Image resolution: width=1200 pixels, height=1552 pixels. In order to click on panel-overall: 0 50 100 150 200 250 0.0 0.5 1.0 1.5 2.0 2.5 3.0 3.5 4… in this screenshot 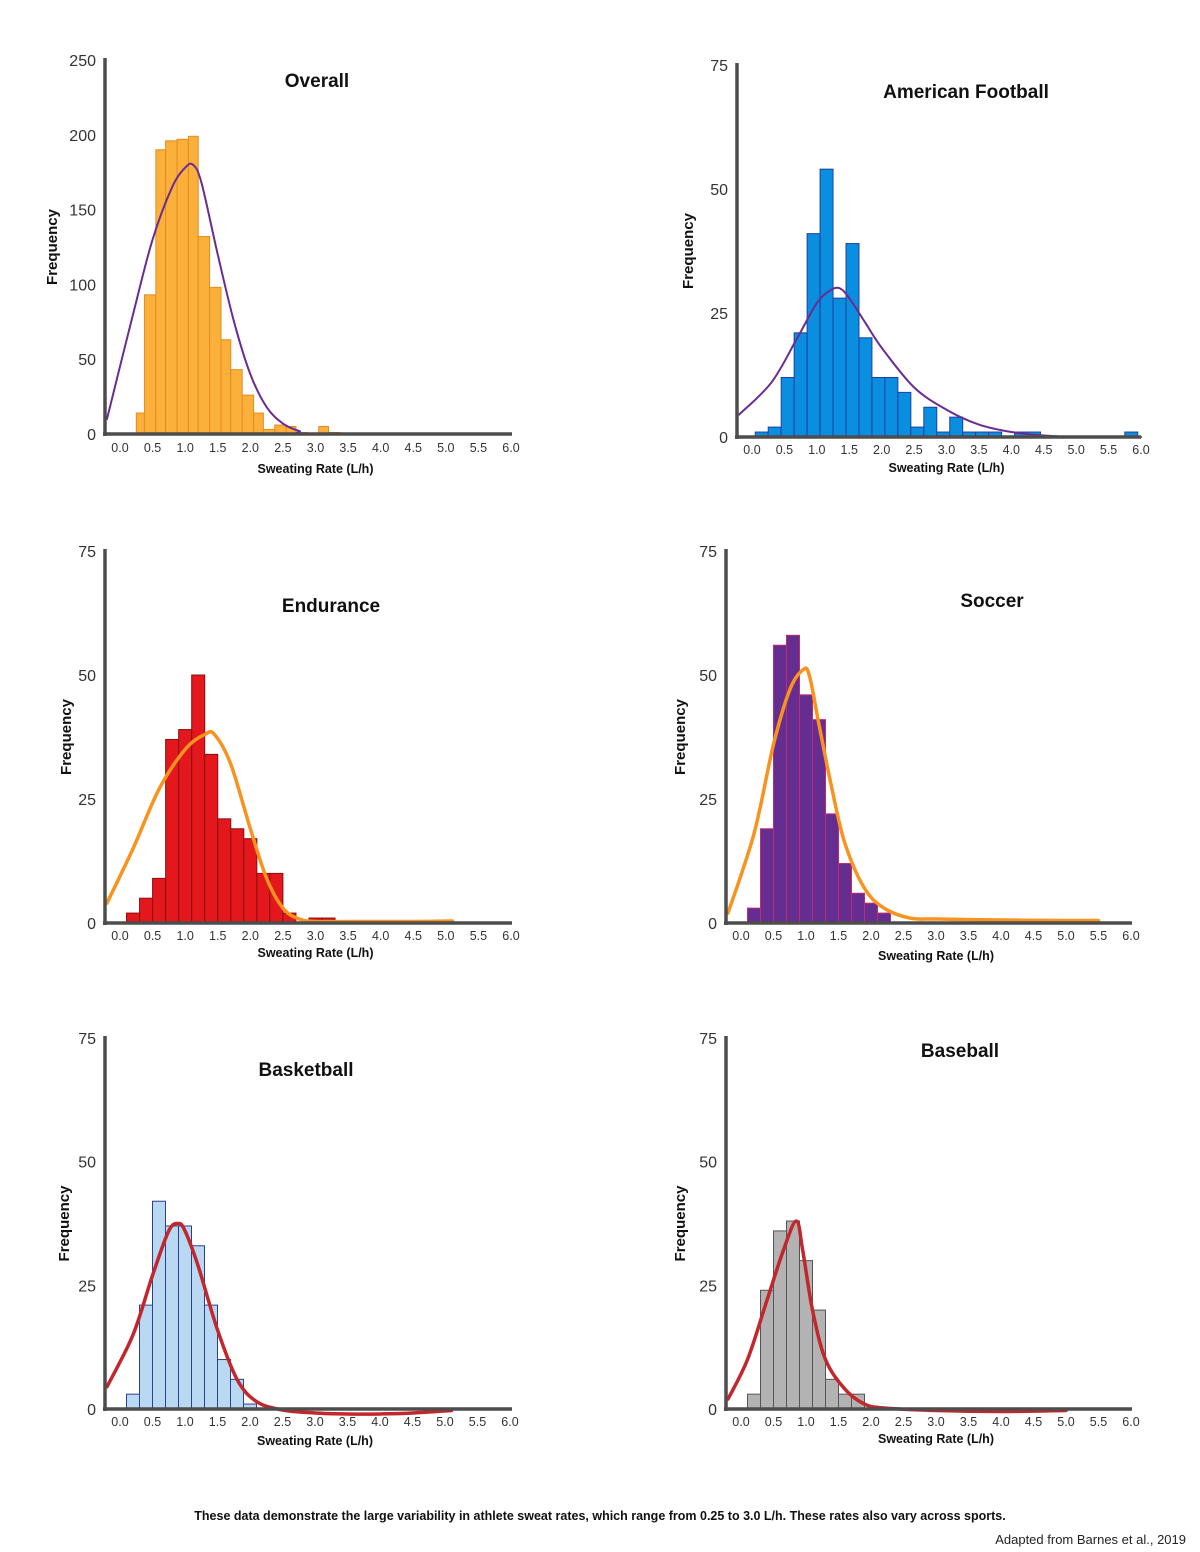, I will do `click(282, 264)`.